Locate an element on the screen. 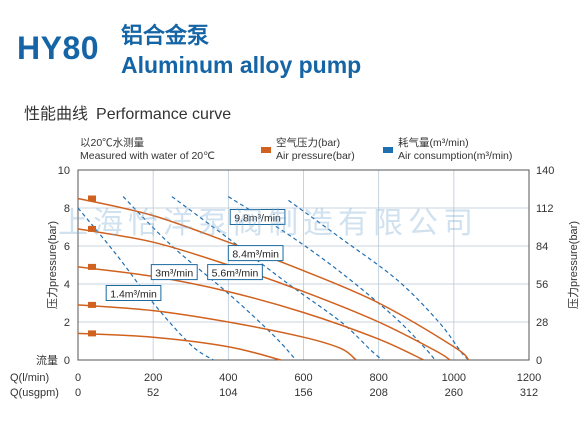 The image size is (587, 423). consumption-annotation-label: 9.8m³/min is located at coordinates (257, 219).